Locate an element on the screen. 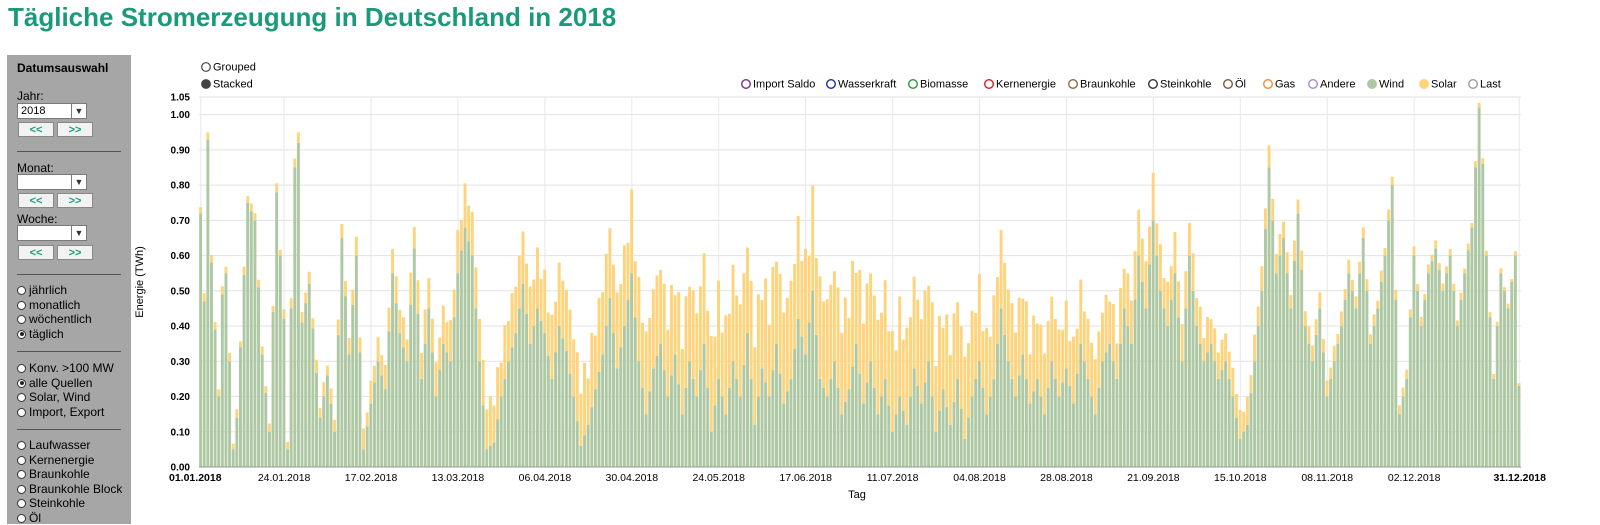 The image size is (1600, 525). year-prev-button: << is located at coordinates (36, 129).